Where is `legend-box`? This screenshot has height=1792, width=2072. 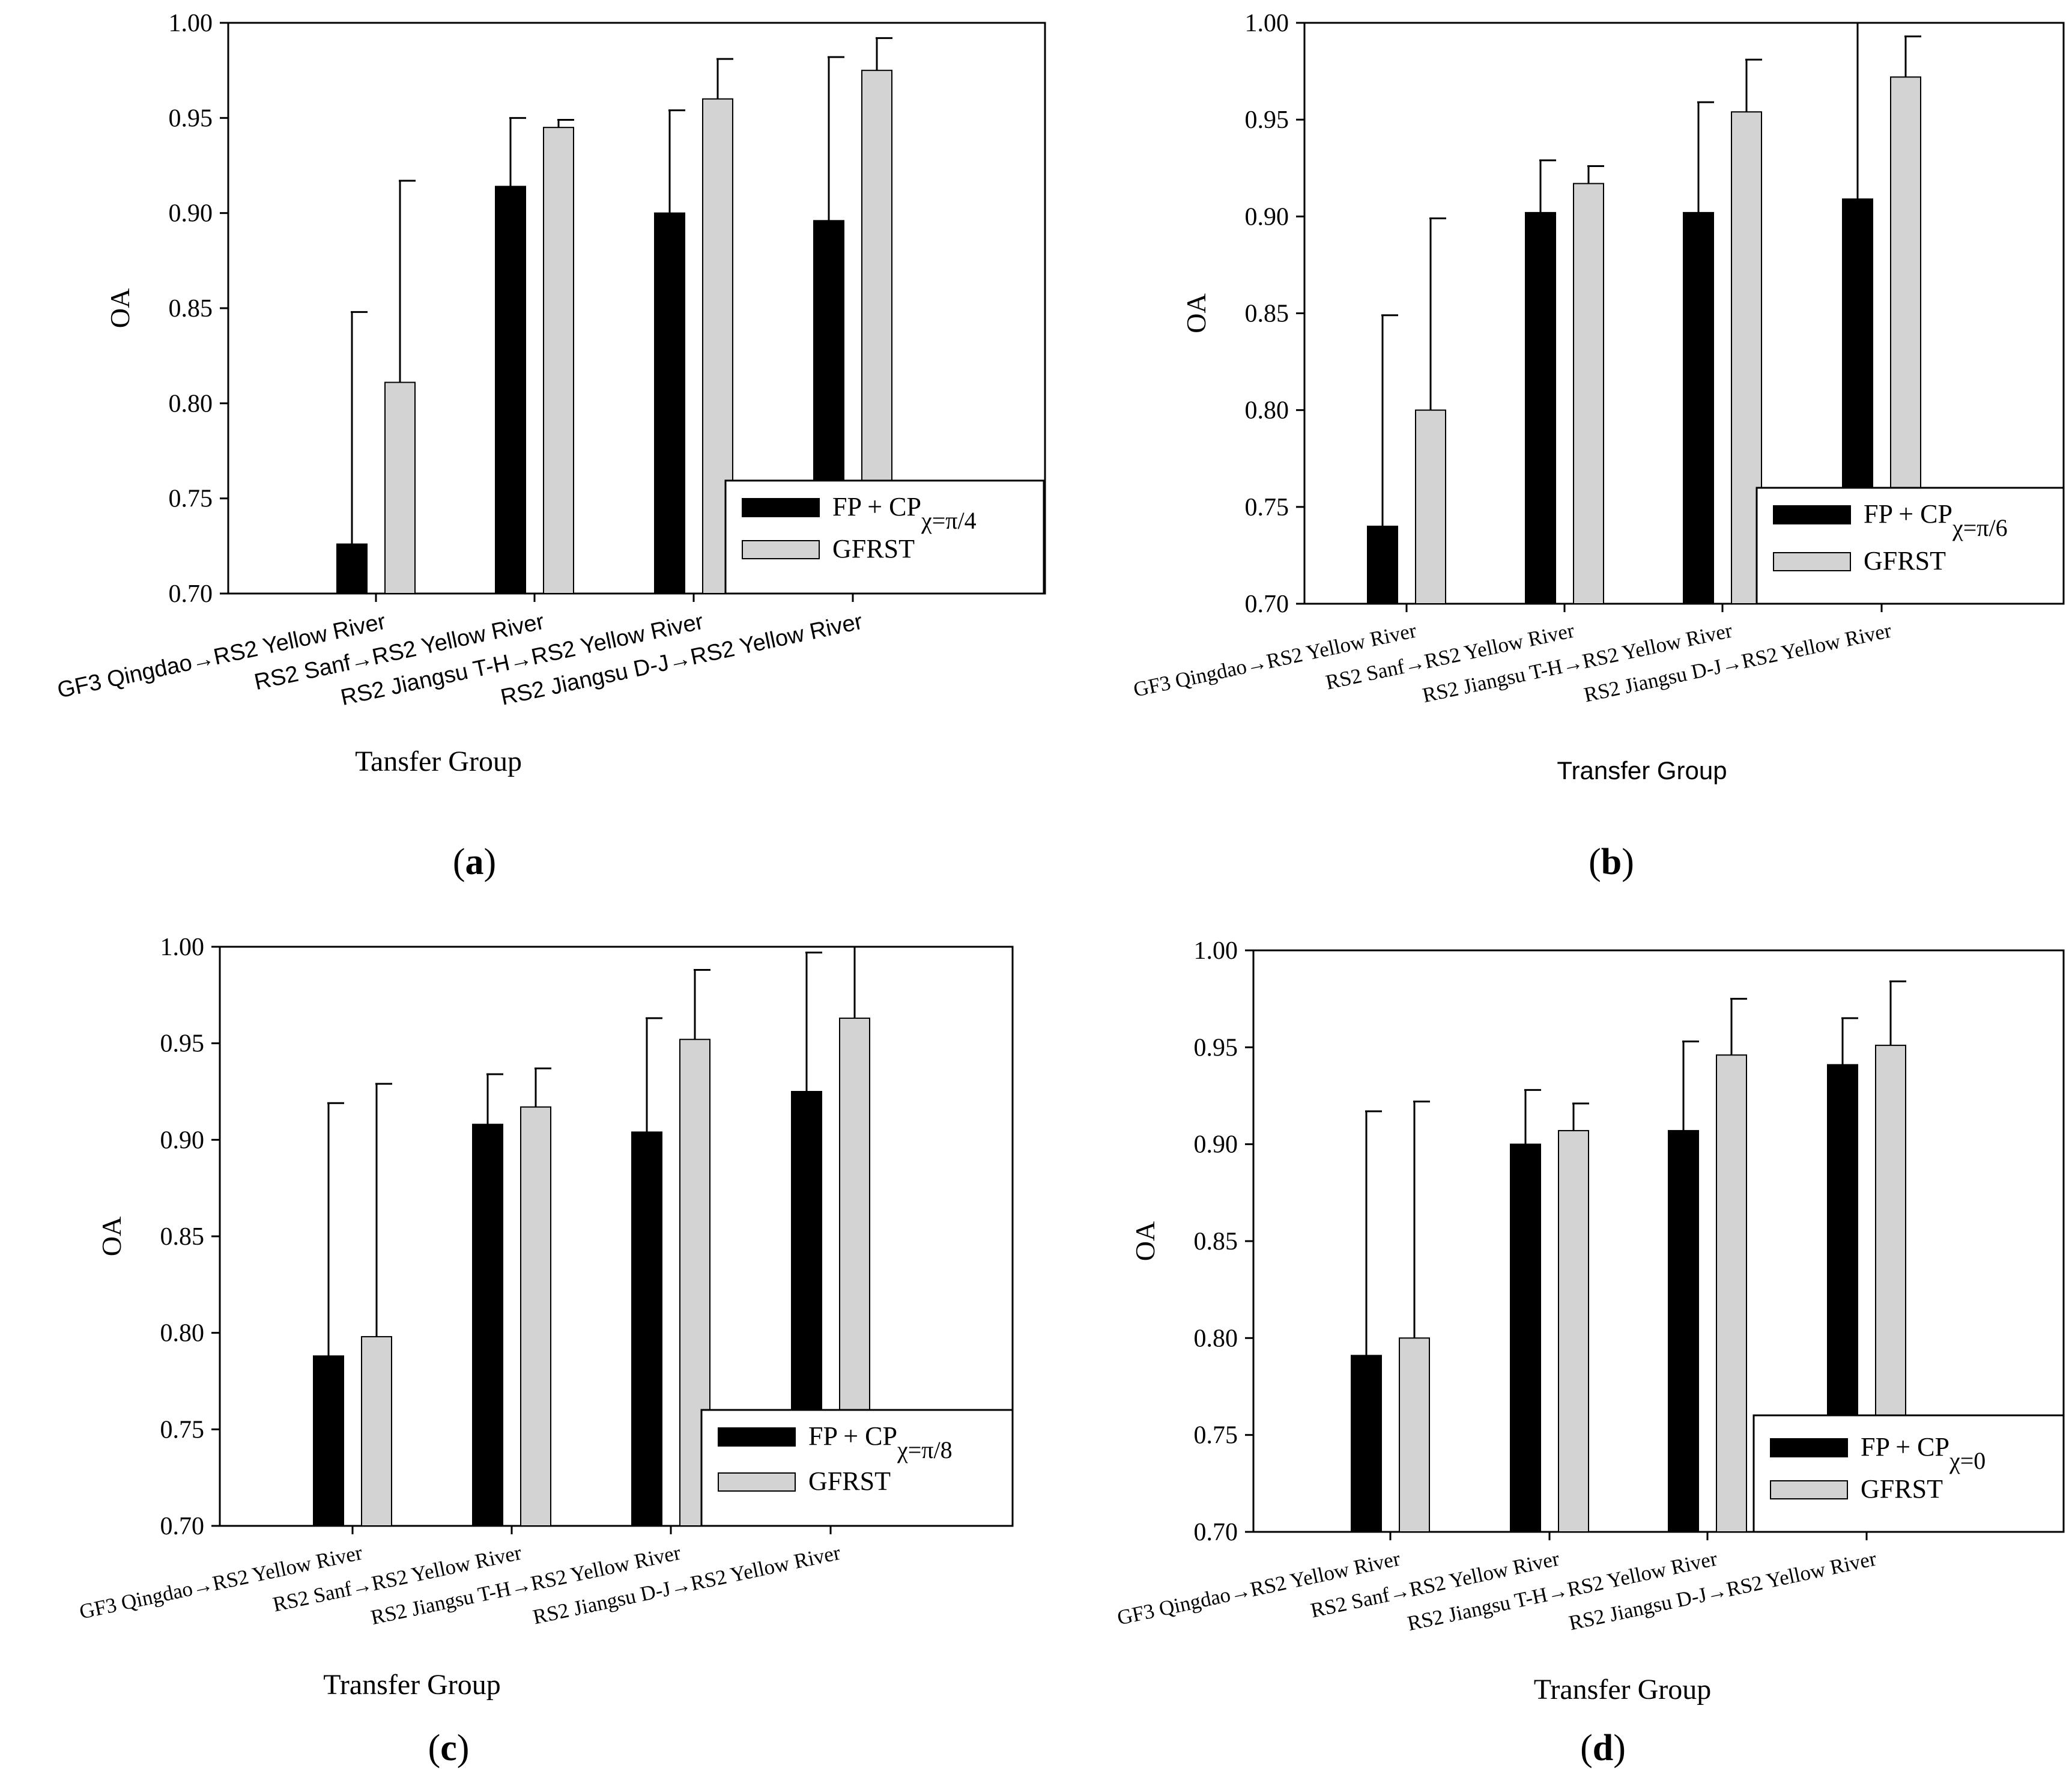
legend-box is located at coordinates (1908, 1473).